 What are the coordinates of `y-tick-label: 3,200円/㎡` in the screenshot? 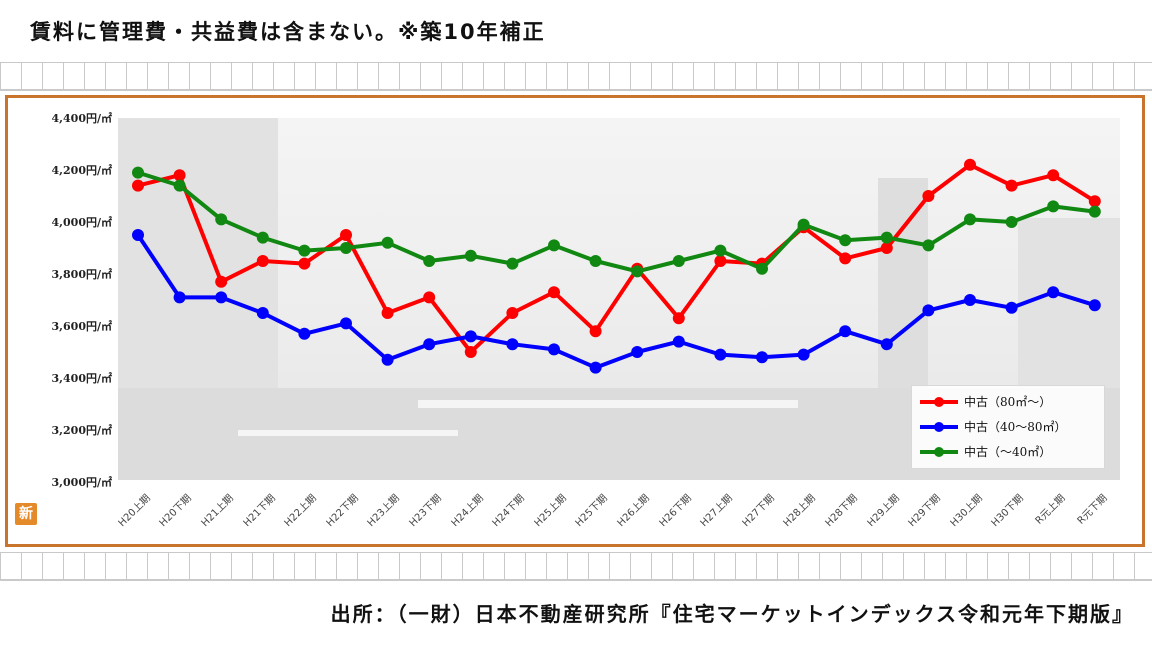 It's located at (81, 430).